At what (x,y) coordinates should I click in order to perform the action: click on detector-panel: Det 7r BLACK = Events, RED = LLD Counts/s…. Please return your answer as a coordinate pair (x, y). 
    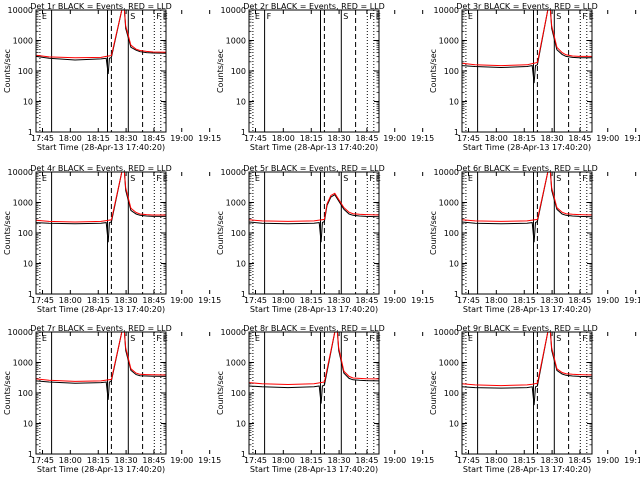
    Looking at the image, I should click on (112, 399).